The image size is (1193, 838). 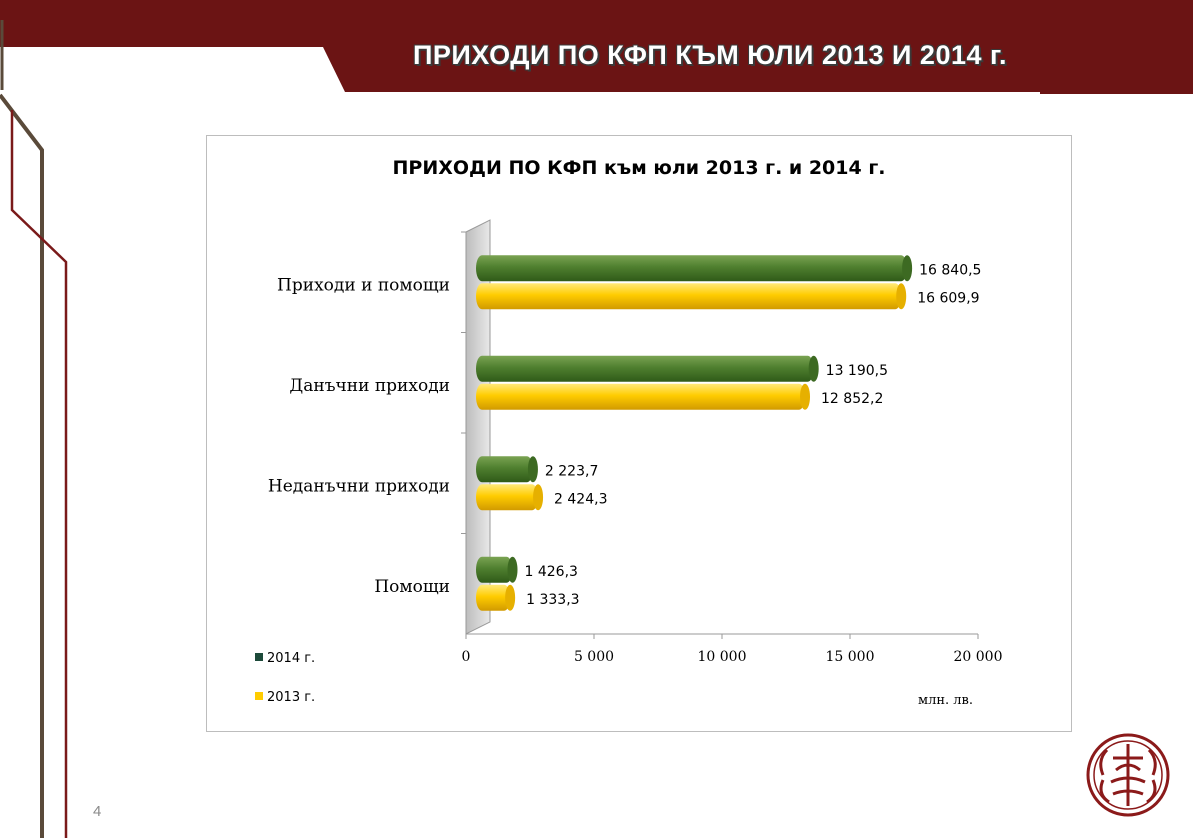 I want to click on category-label: Приходи и помощи, so click(x=363, y=285).